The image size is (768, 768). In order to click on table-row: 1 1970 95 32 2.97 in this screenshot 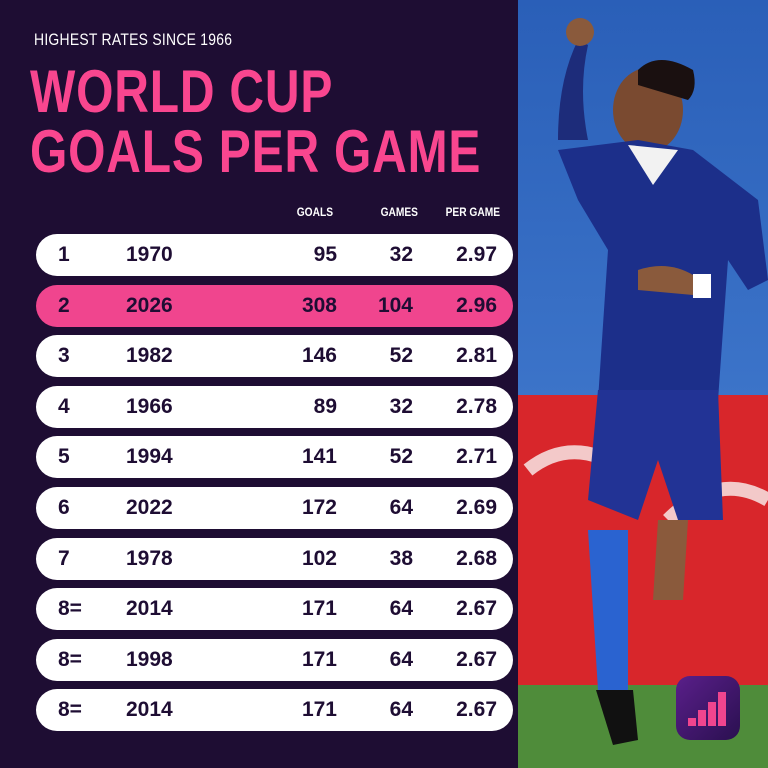, I will do `click(274, 255)`.